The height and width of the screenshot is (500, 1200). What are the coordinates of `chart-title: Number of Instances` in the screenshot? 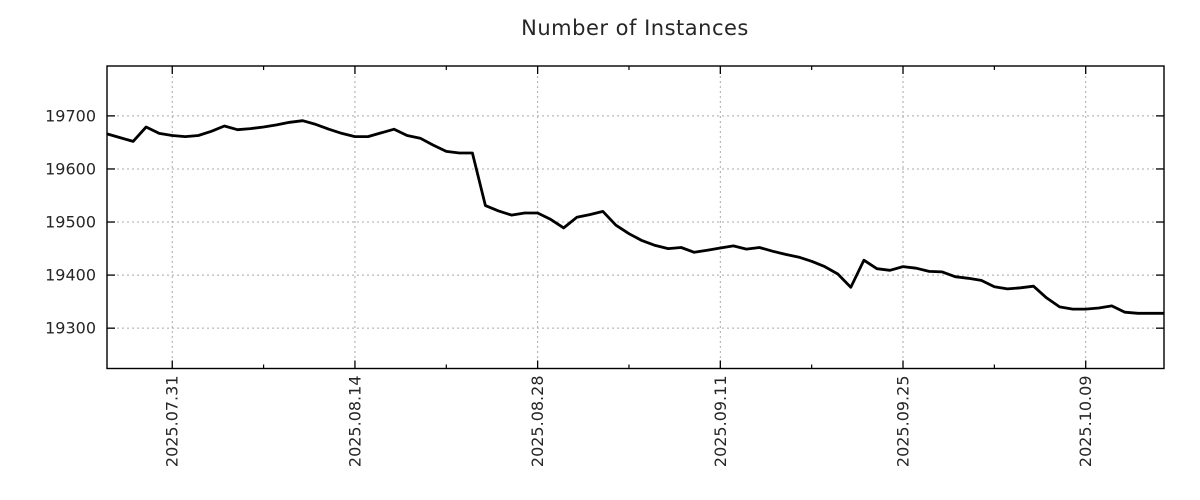 It's located at (635, 28).